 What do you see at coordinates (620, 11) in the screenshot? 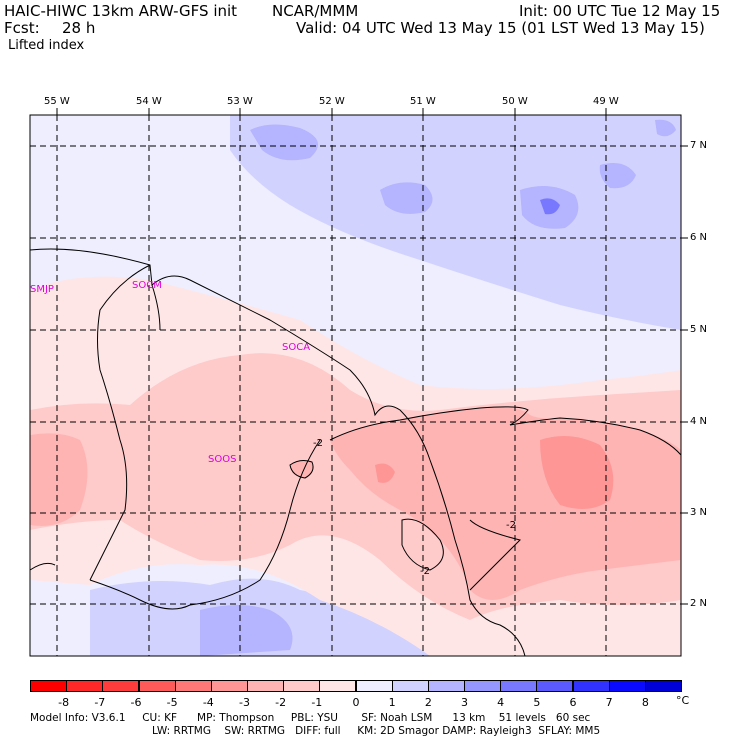
I see `init-time: Init: 00 UTC Tue 12 May 15` at bounding box center [620, 11].